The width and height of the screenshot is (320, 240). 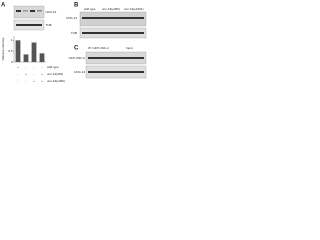 I want to click on panel-label: A, so click(x=3, y=6).